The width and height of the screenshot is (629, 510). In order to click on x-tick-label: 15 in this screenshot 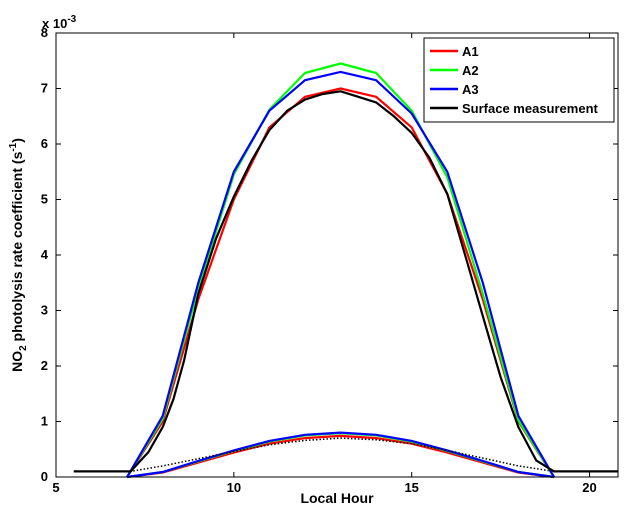, I will do `click(411, 487)`.